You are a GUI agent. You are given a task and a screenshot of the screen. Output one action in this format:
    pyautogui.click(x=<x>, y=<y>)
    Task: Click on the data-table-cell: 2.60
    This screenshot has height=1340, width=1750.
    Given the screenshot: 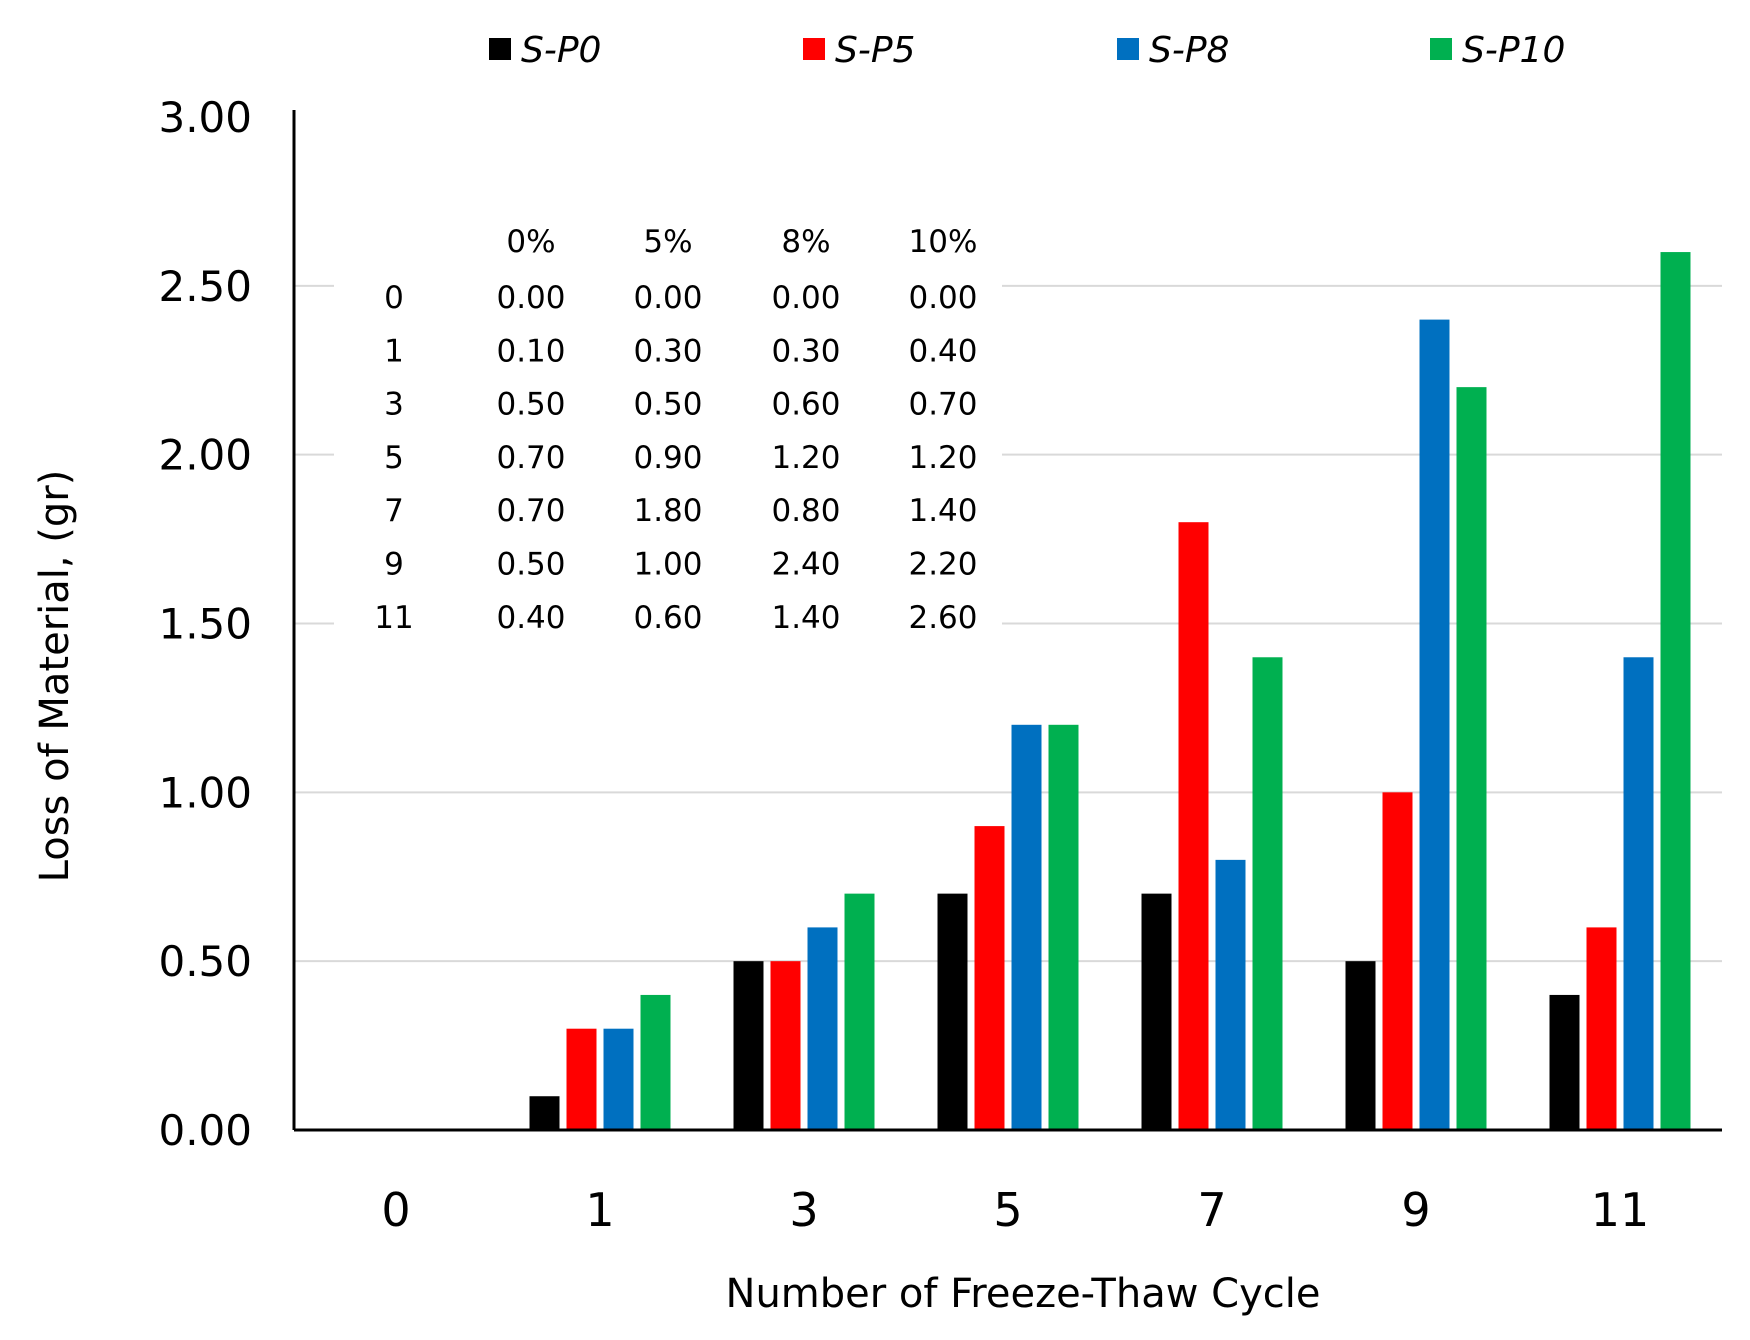 What is the action you would take?
    pyautogui.click(x=942, y=618)
    